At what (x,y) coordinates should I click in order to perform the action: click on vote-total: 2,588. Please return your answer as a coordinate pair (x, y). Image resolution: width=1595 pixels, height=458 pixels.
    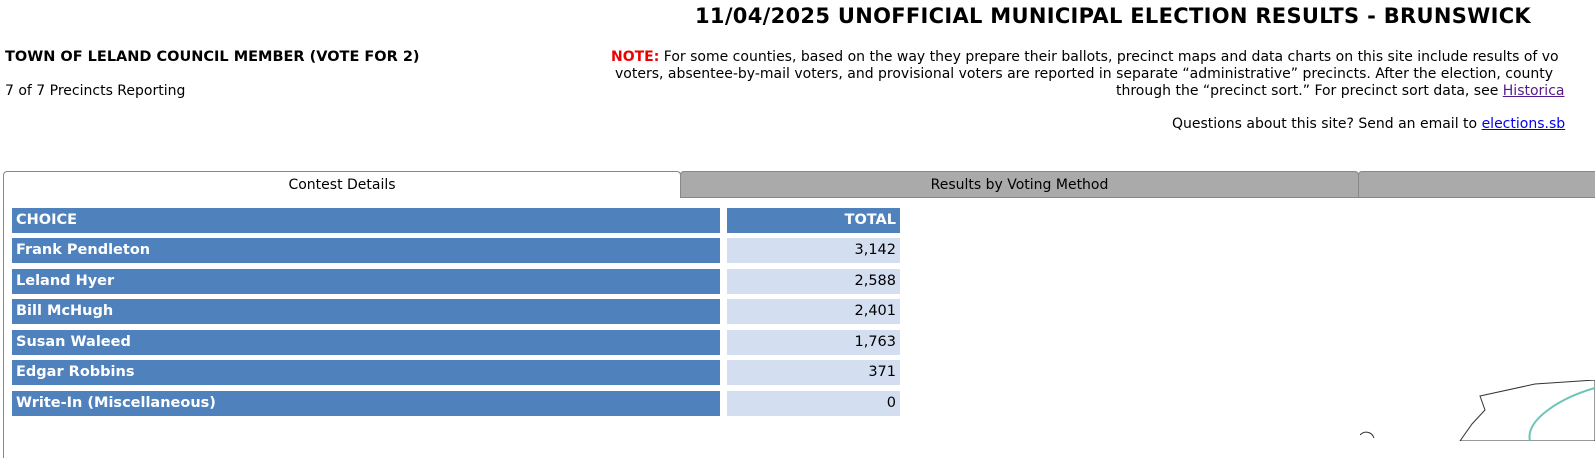
    Looking at the image, I should click on (813, 281).